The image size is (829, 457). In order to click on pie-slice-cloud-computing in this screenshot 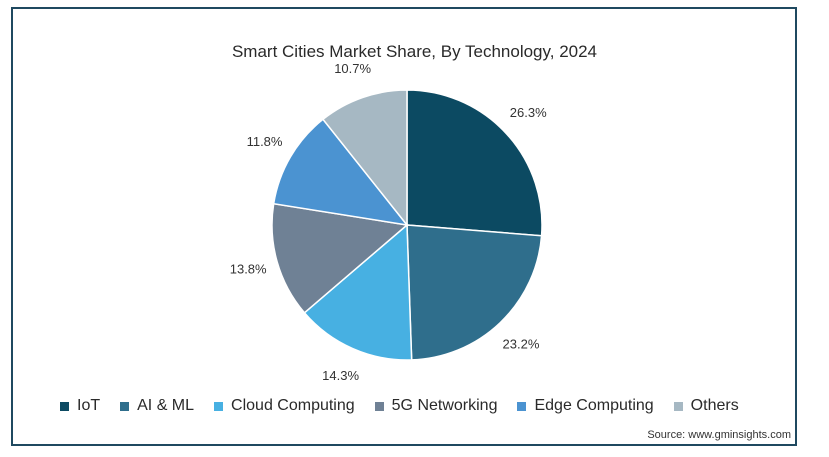, I will do `click(358, 292)`.